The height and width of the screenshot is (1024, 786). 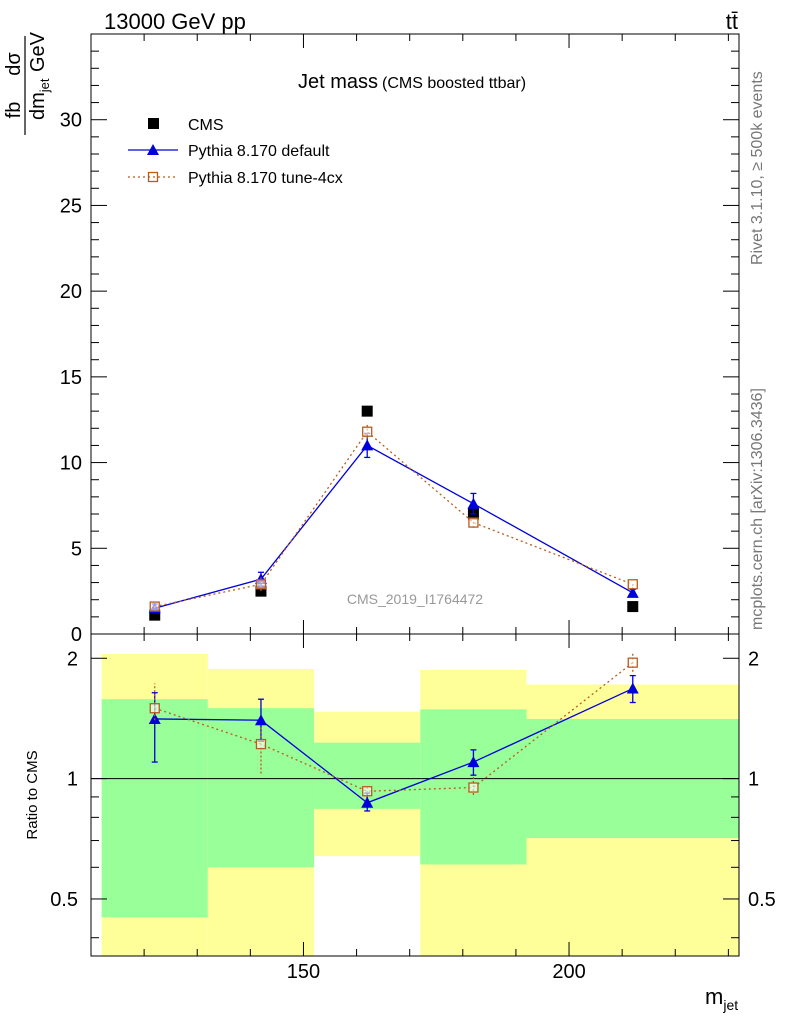 What do you see at coordinates (72, 780) in the screenshot?
I see `ratio-y-tick-label-1: 1` at bounding box center [72, 780].